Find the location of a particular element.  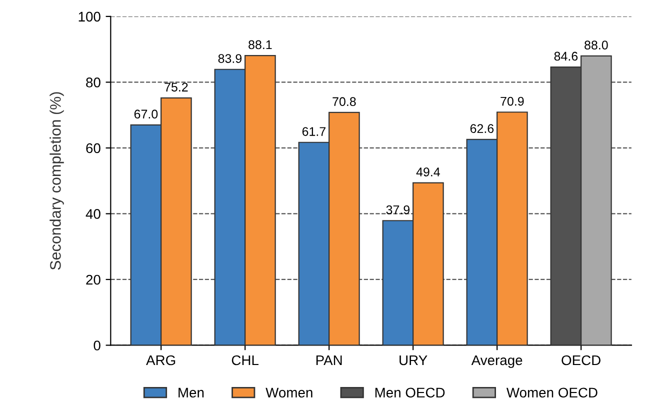

data-label: 75.2 is located at coordinates (176, 87).